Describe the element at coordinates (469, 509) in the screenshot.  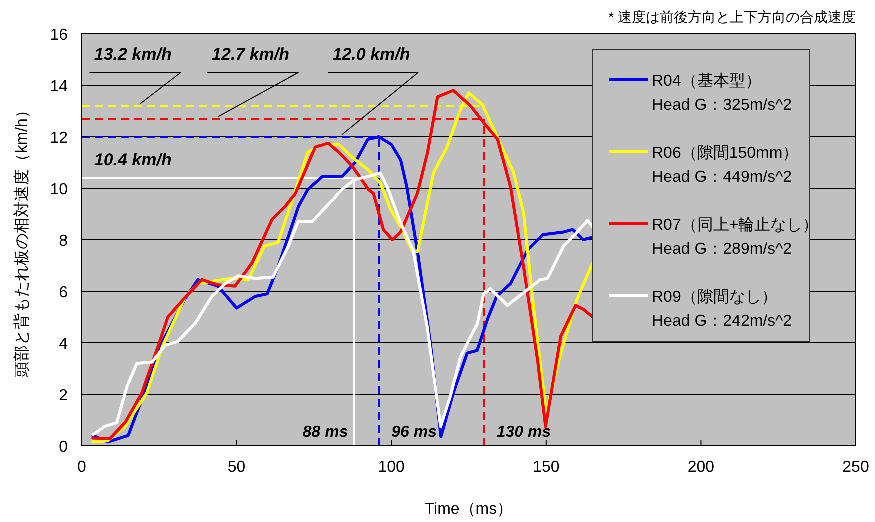
I see `x-axis-title: Time（ms）` at that location.